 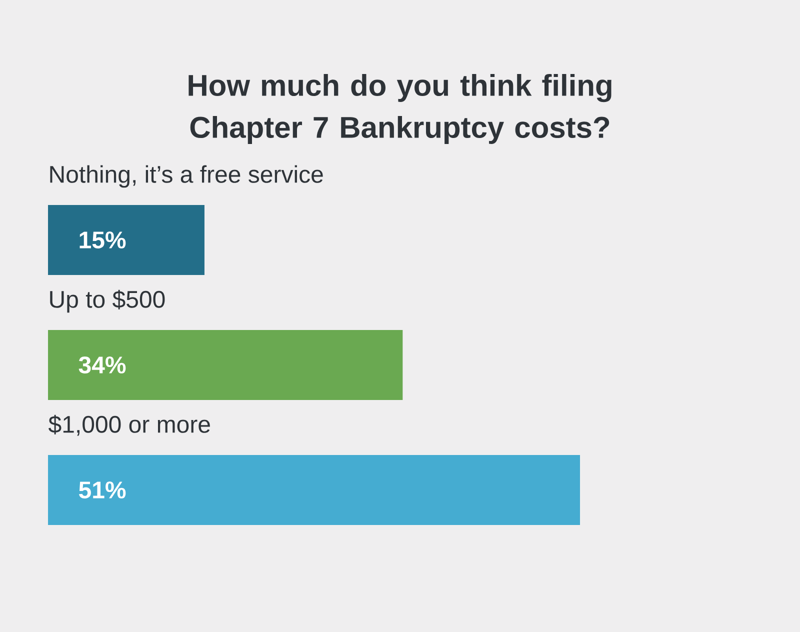 I want to click on y-tick-label: Nothing, it’s a free service, so click(x=186, y=176).